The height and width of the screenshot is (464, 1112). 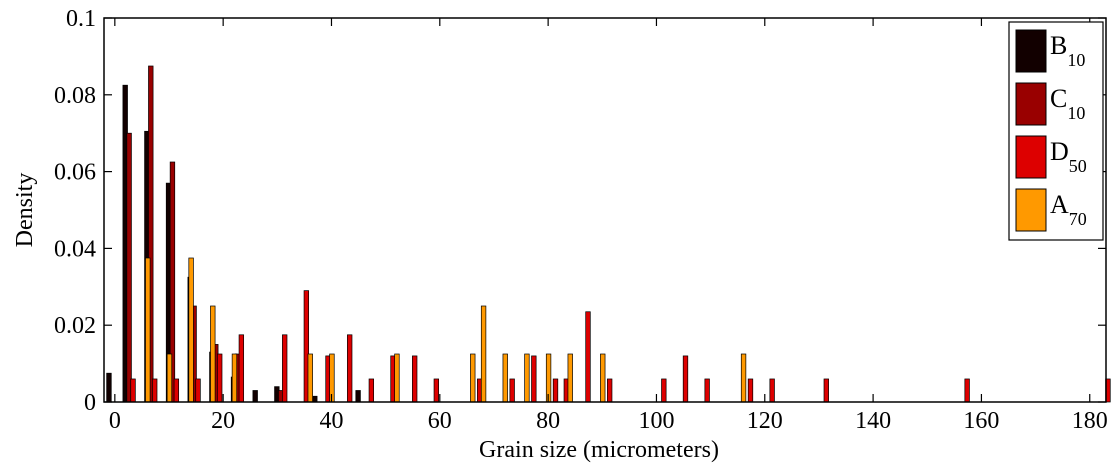 What do you see at coordinates (223, 421) in the screenshot?
I see `x-tick-label: 20` at bounding box center [223, 421].